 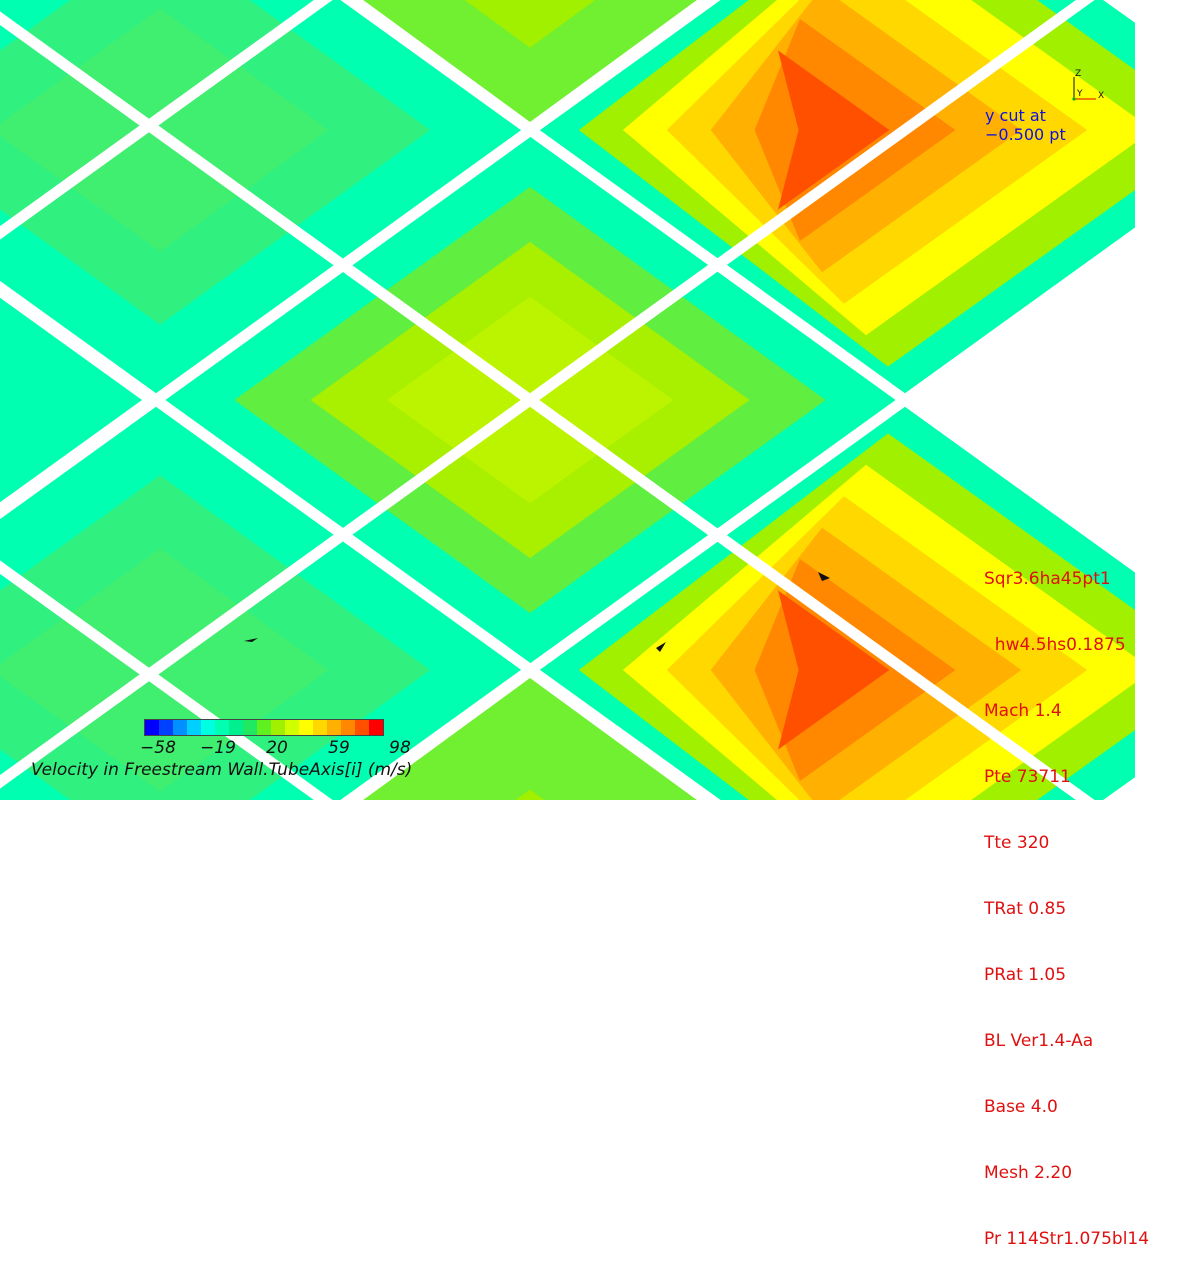 I want to click on cut-plane-label: y cut at −0.500 pt, so click(x=1025, y=125).